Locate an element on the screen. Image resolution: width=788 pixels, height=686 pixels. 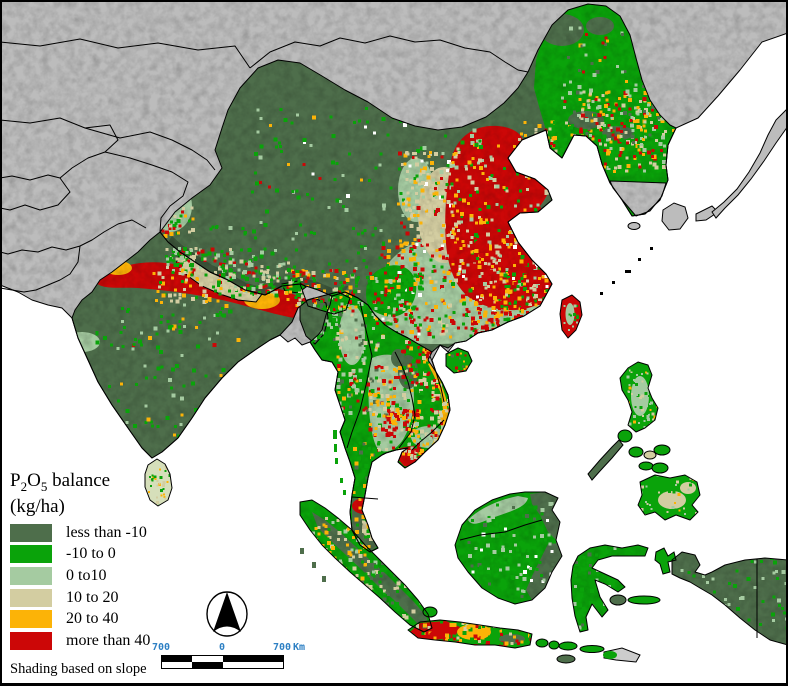
legend-footnote: Shading based on slope is located at coordinates (78, 669).